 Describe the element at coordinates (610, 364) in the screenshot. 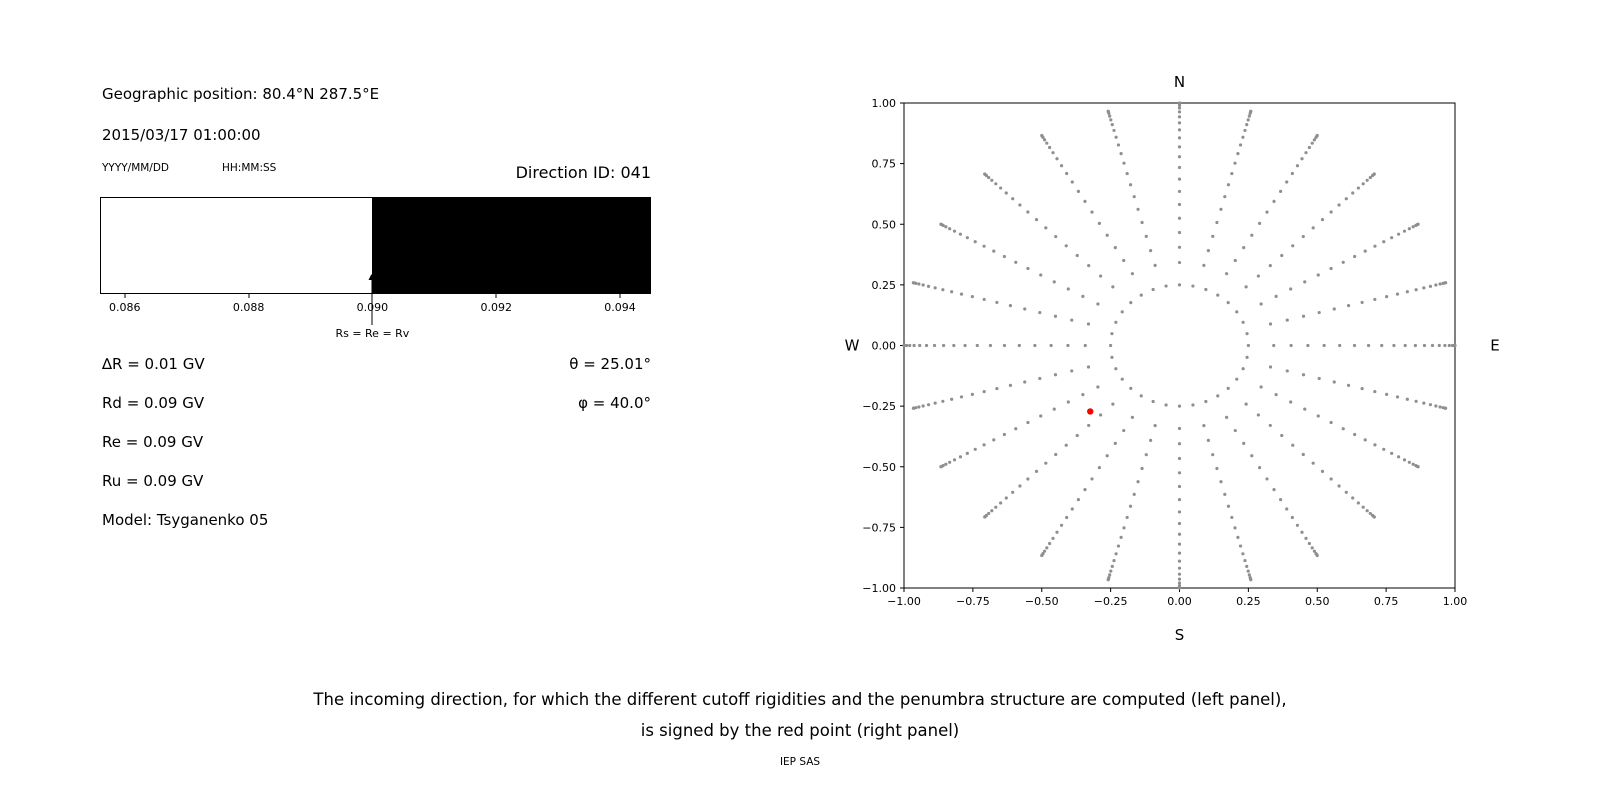

I see `theta-value: θ = 25.01°` at that location.